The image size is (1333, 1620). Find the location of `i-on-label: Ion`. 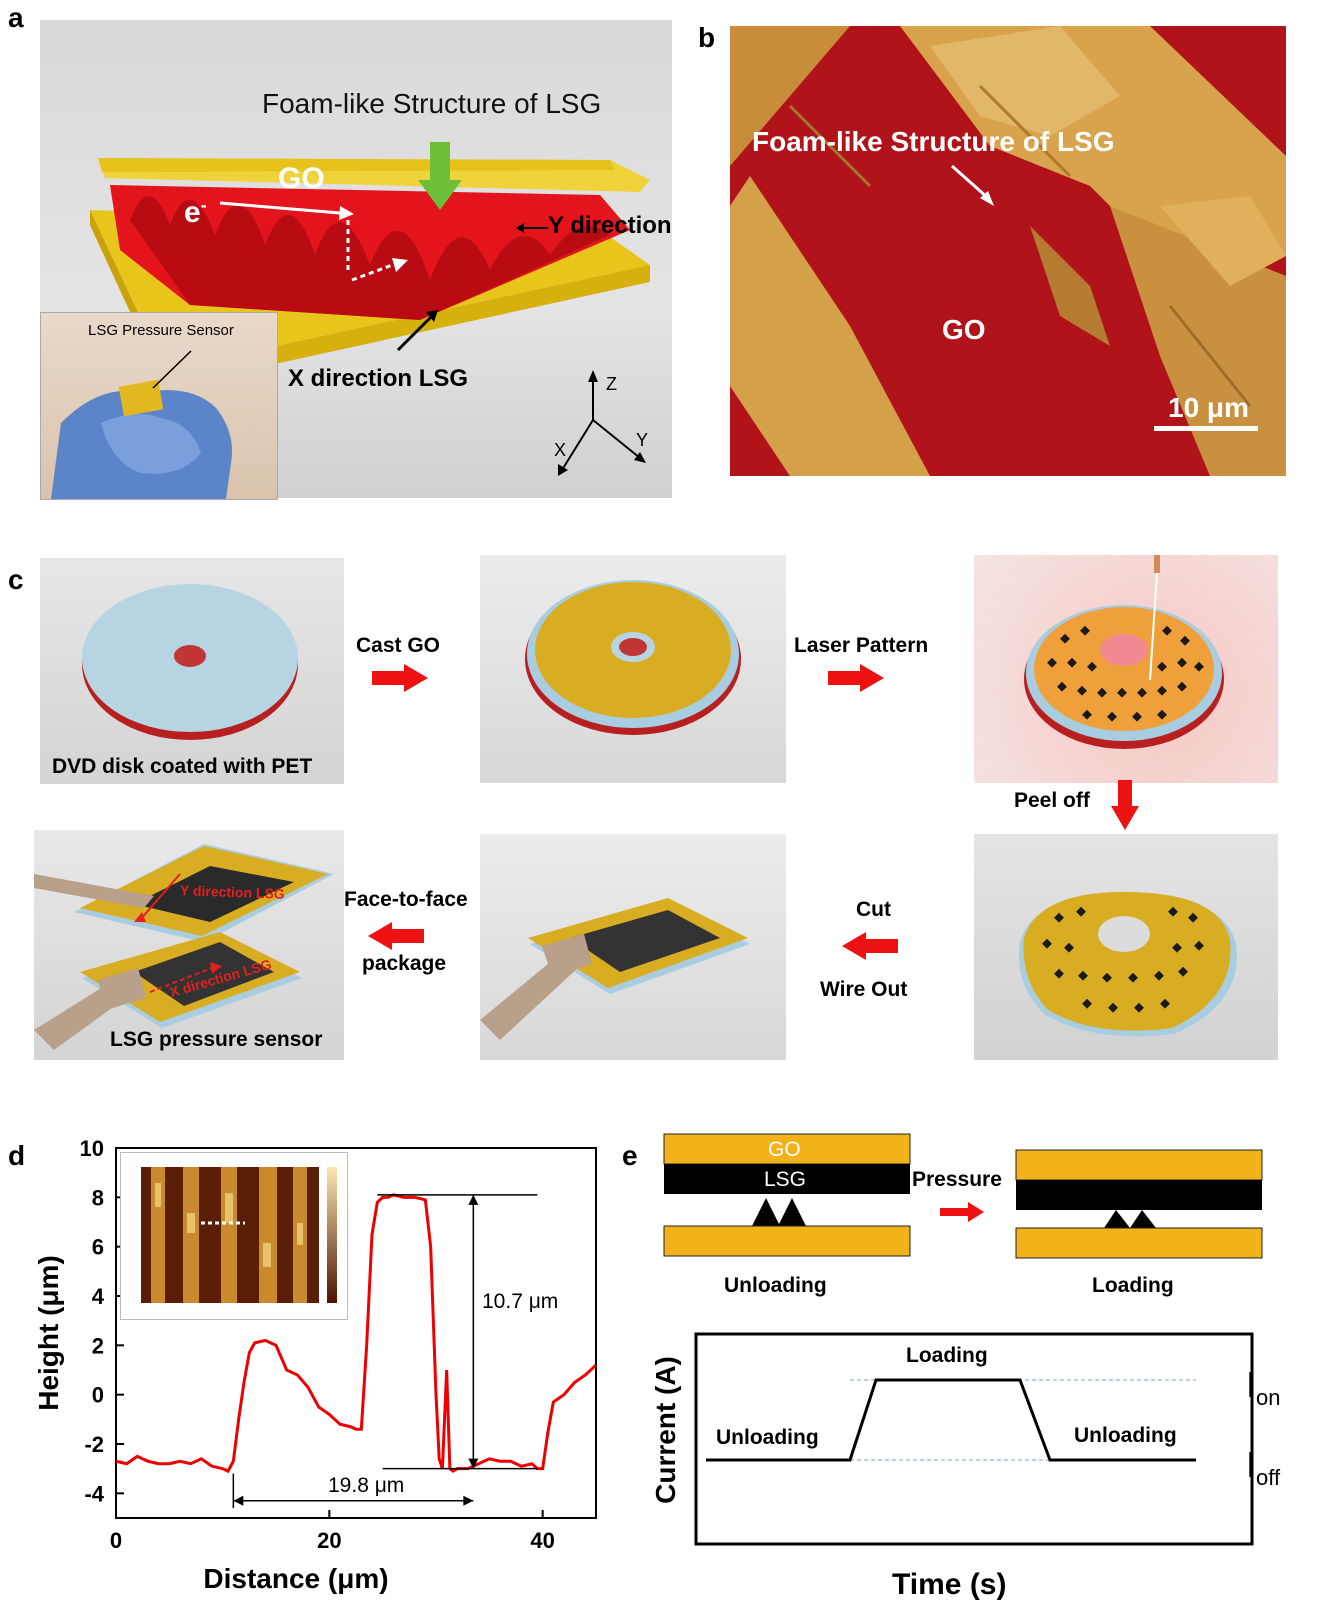

i-on-label: Ion is located at coordinates (1263, 1387).